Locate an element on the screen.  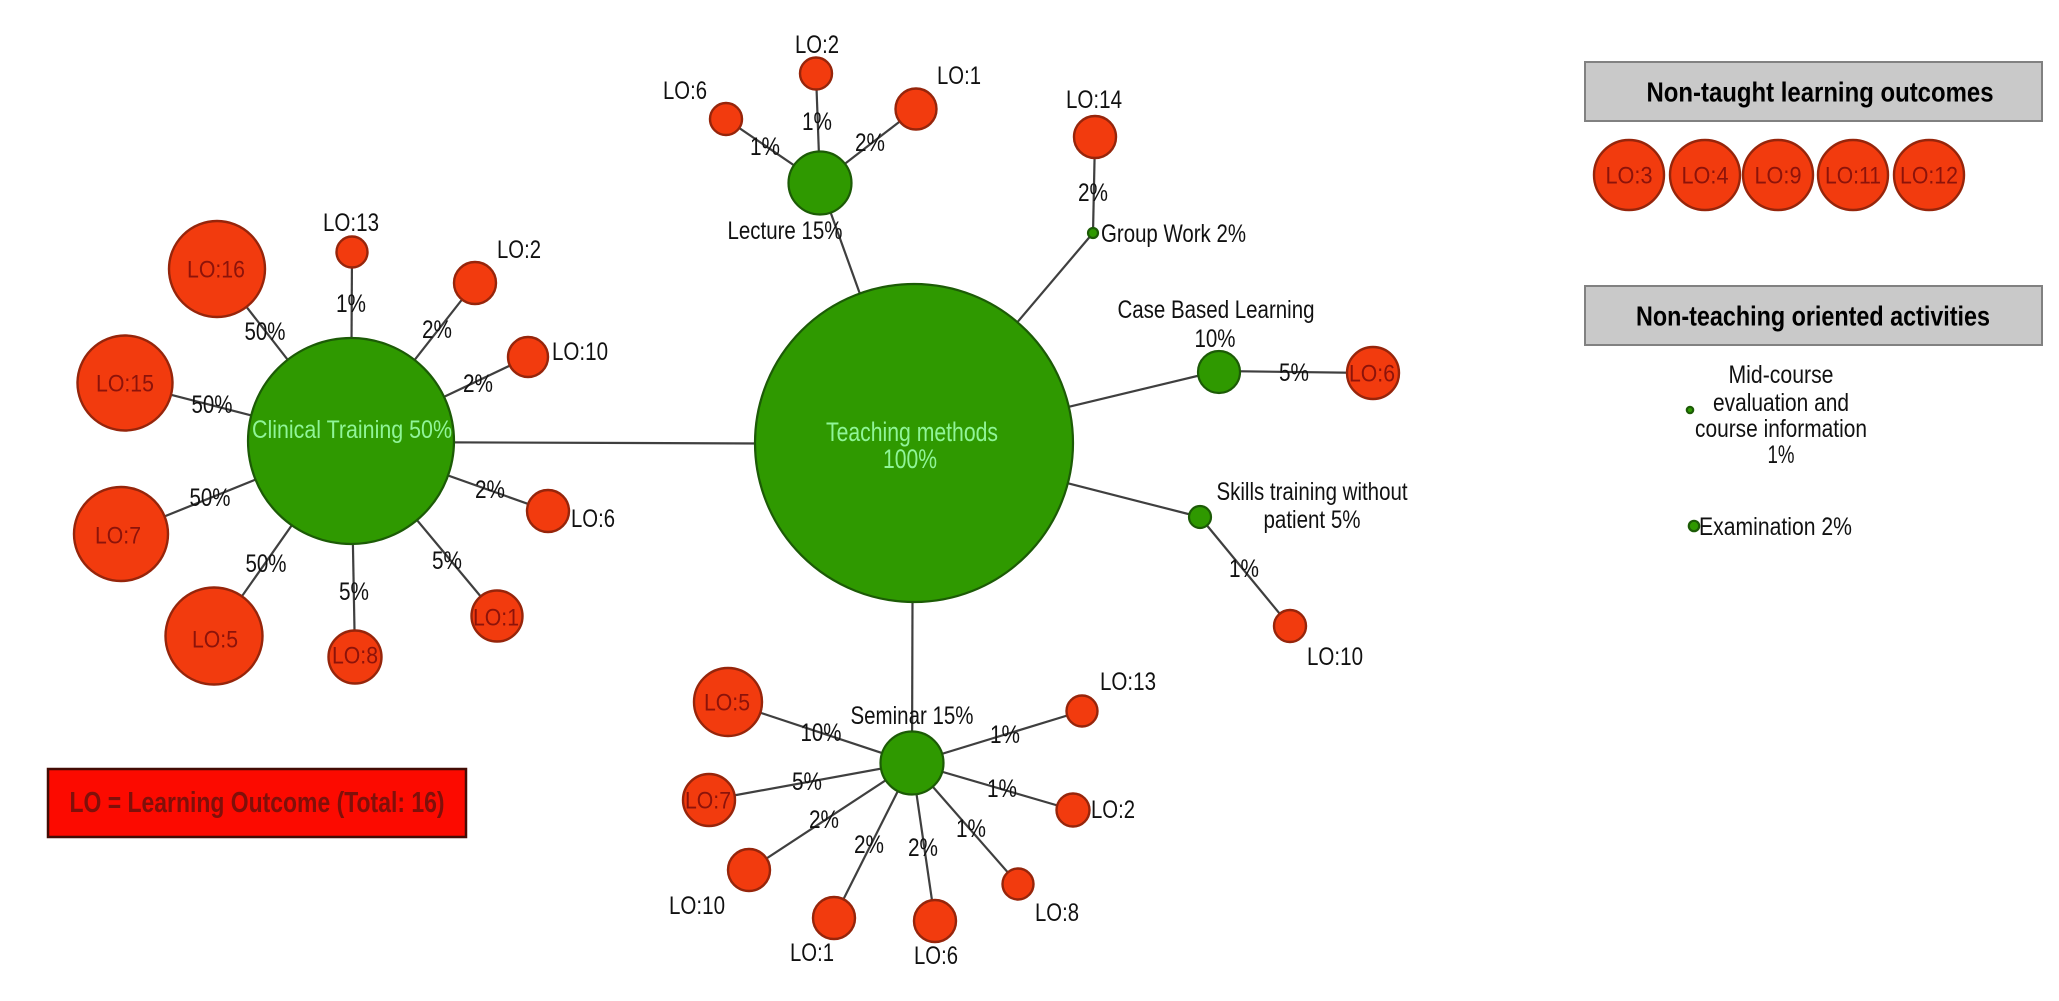
svg-text: 100% is located at coordinates (910, 459).